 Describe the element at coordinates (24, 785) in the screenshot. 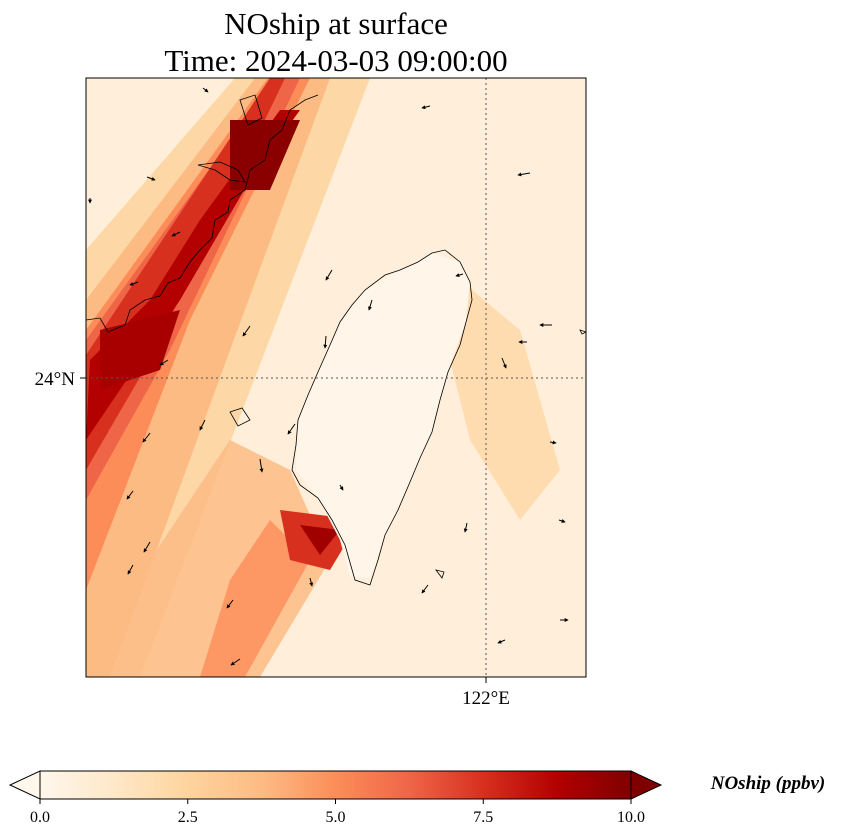

I see `colorbar-extend-min` at that location.